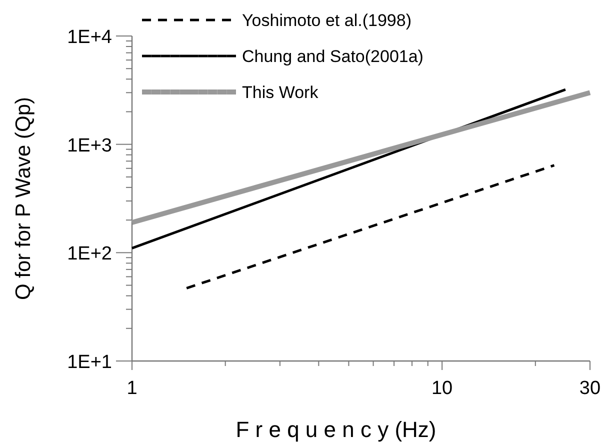  Describe the element at coordinates (590, 388) in the screenshot. I see `x-tick-label: 30` at that location.